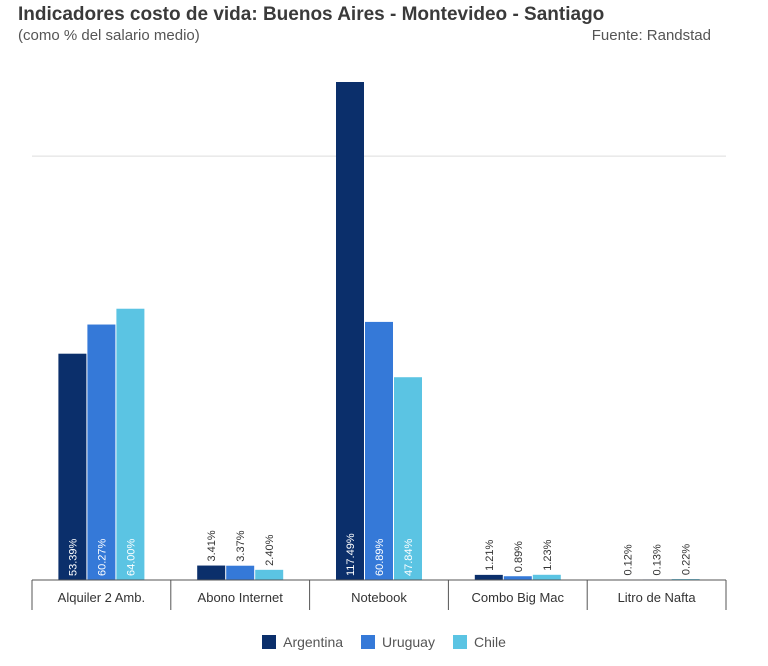  Describe the element at coordinates (269, 642) in the screenshot. I see `legend-swatch-argentina` at that location.